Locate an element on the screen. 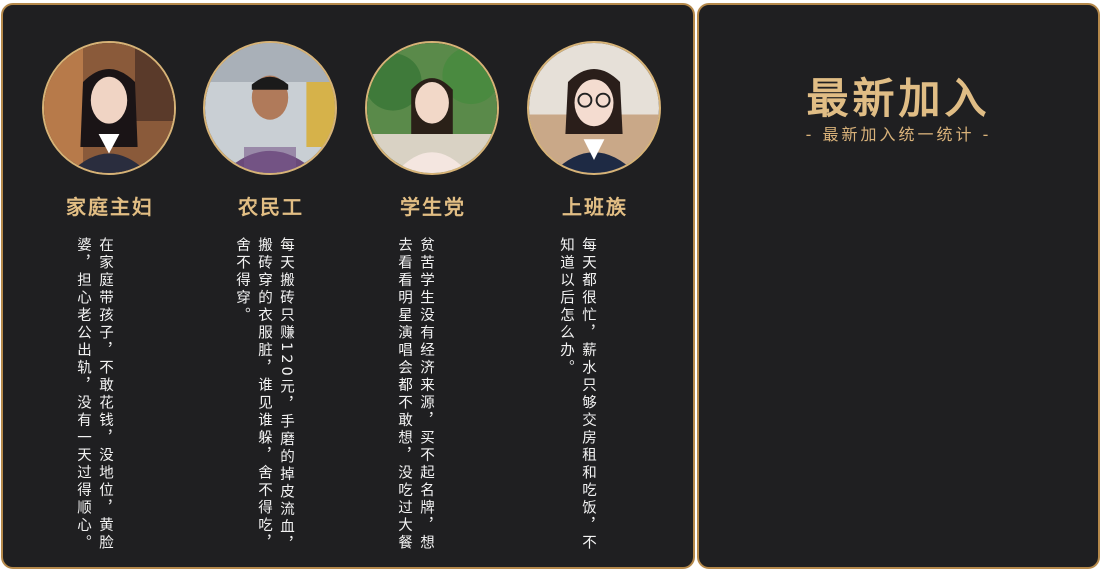 The image size is (1103, 573). persona-description: 在家庭带孩子，不敢花钱，没地位，黄脸婆，担心老公出轨，没有一天过得顺心。 is located at coordinates (94, 394).